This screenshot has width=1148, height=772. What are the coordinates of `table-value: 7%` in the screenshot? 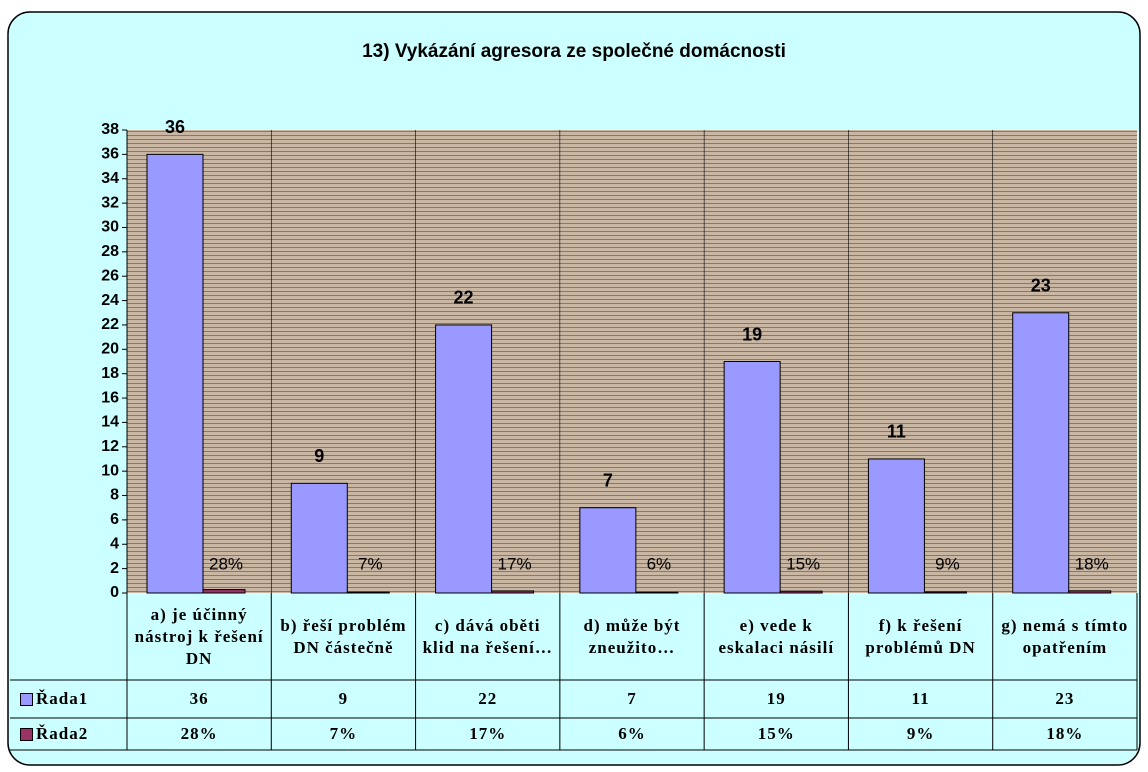 It's located at (343, 733).